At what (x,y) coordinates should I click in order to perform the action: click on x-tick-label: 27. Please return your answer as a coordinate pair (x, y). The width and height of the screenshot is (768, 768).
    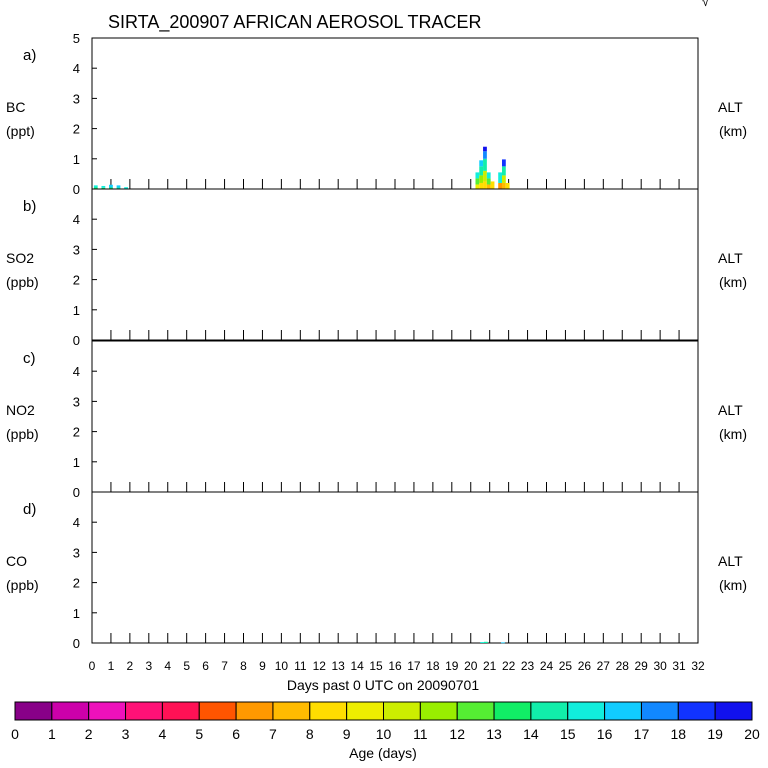
    Looking at the image, I should click on (604, 666).